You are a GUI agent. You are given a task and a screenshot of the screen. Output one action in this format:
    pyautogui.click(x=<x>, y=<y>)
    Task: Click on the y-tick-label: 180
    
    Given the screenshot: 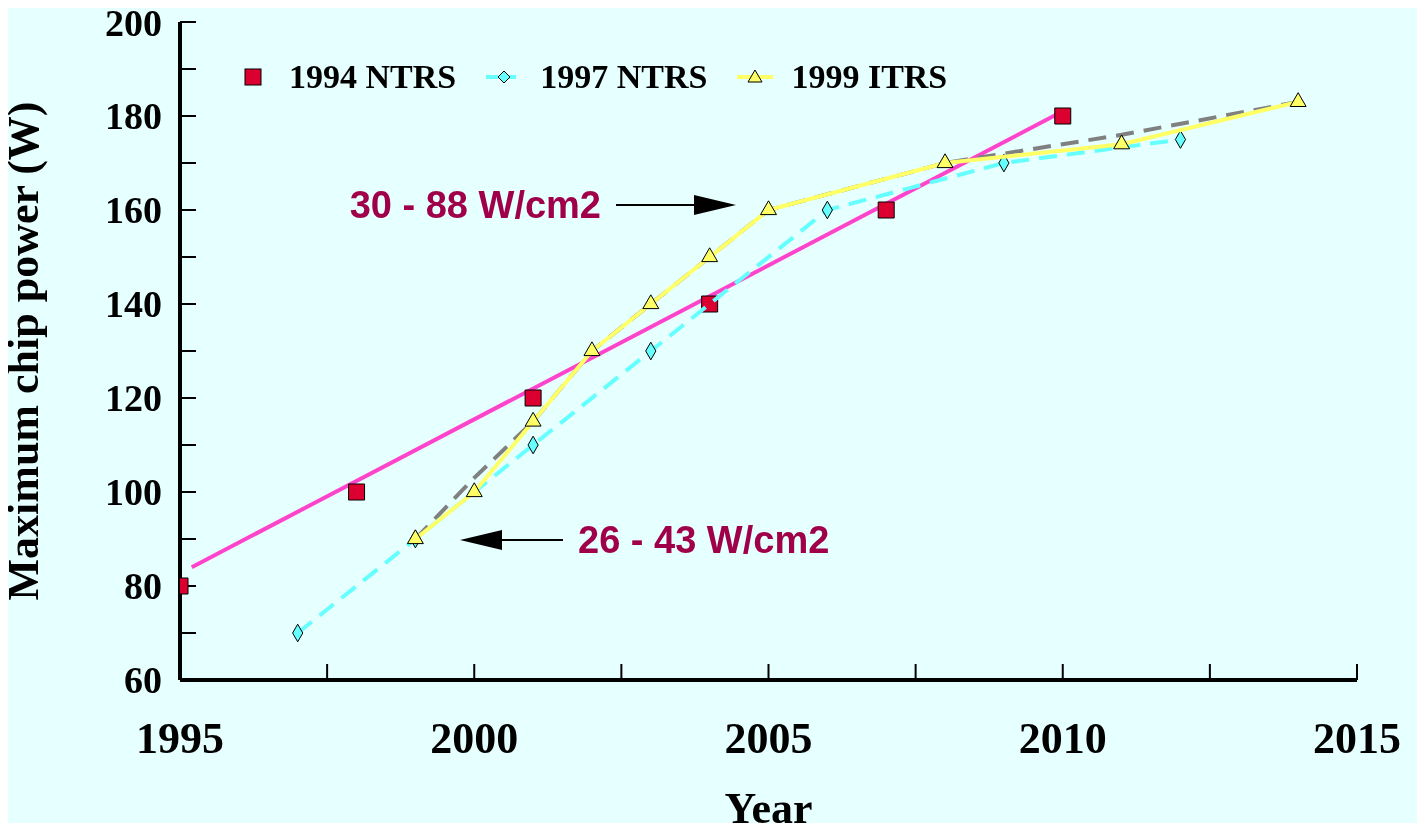 What is the action you would take?
    pyautogui.click(x=133, y=116)
    